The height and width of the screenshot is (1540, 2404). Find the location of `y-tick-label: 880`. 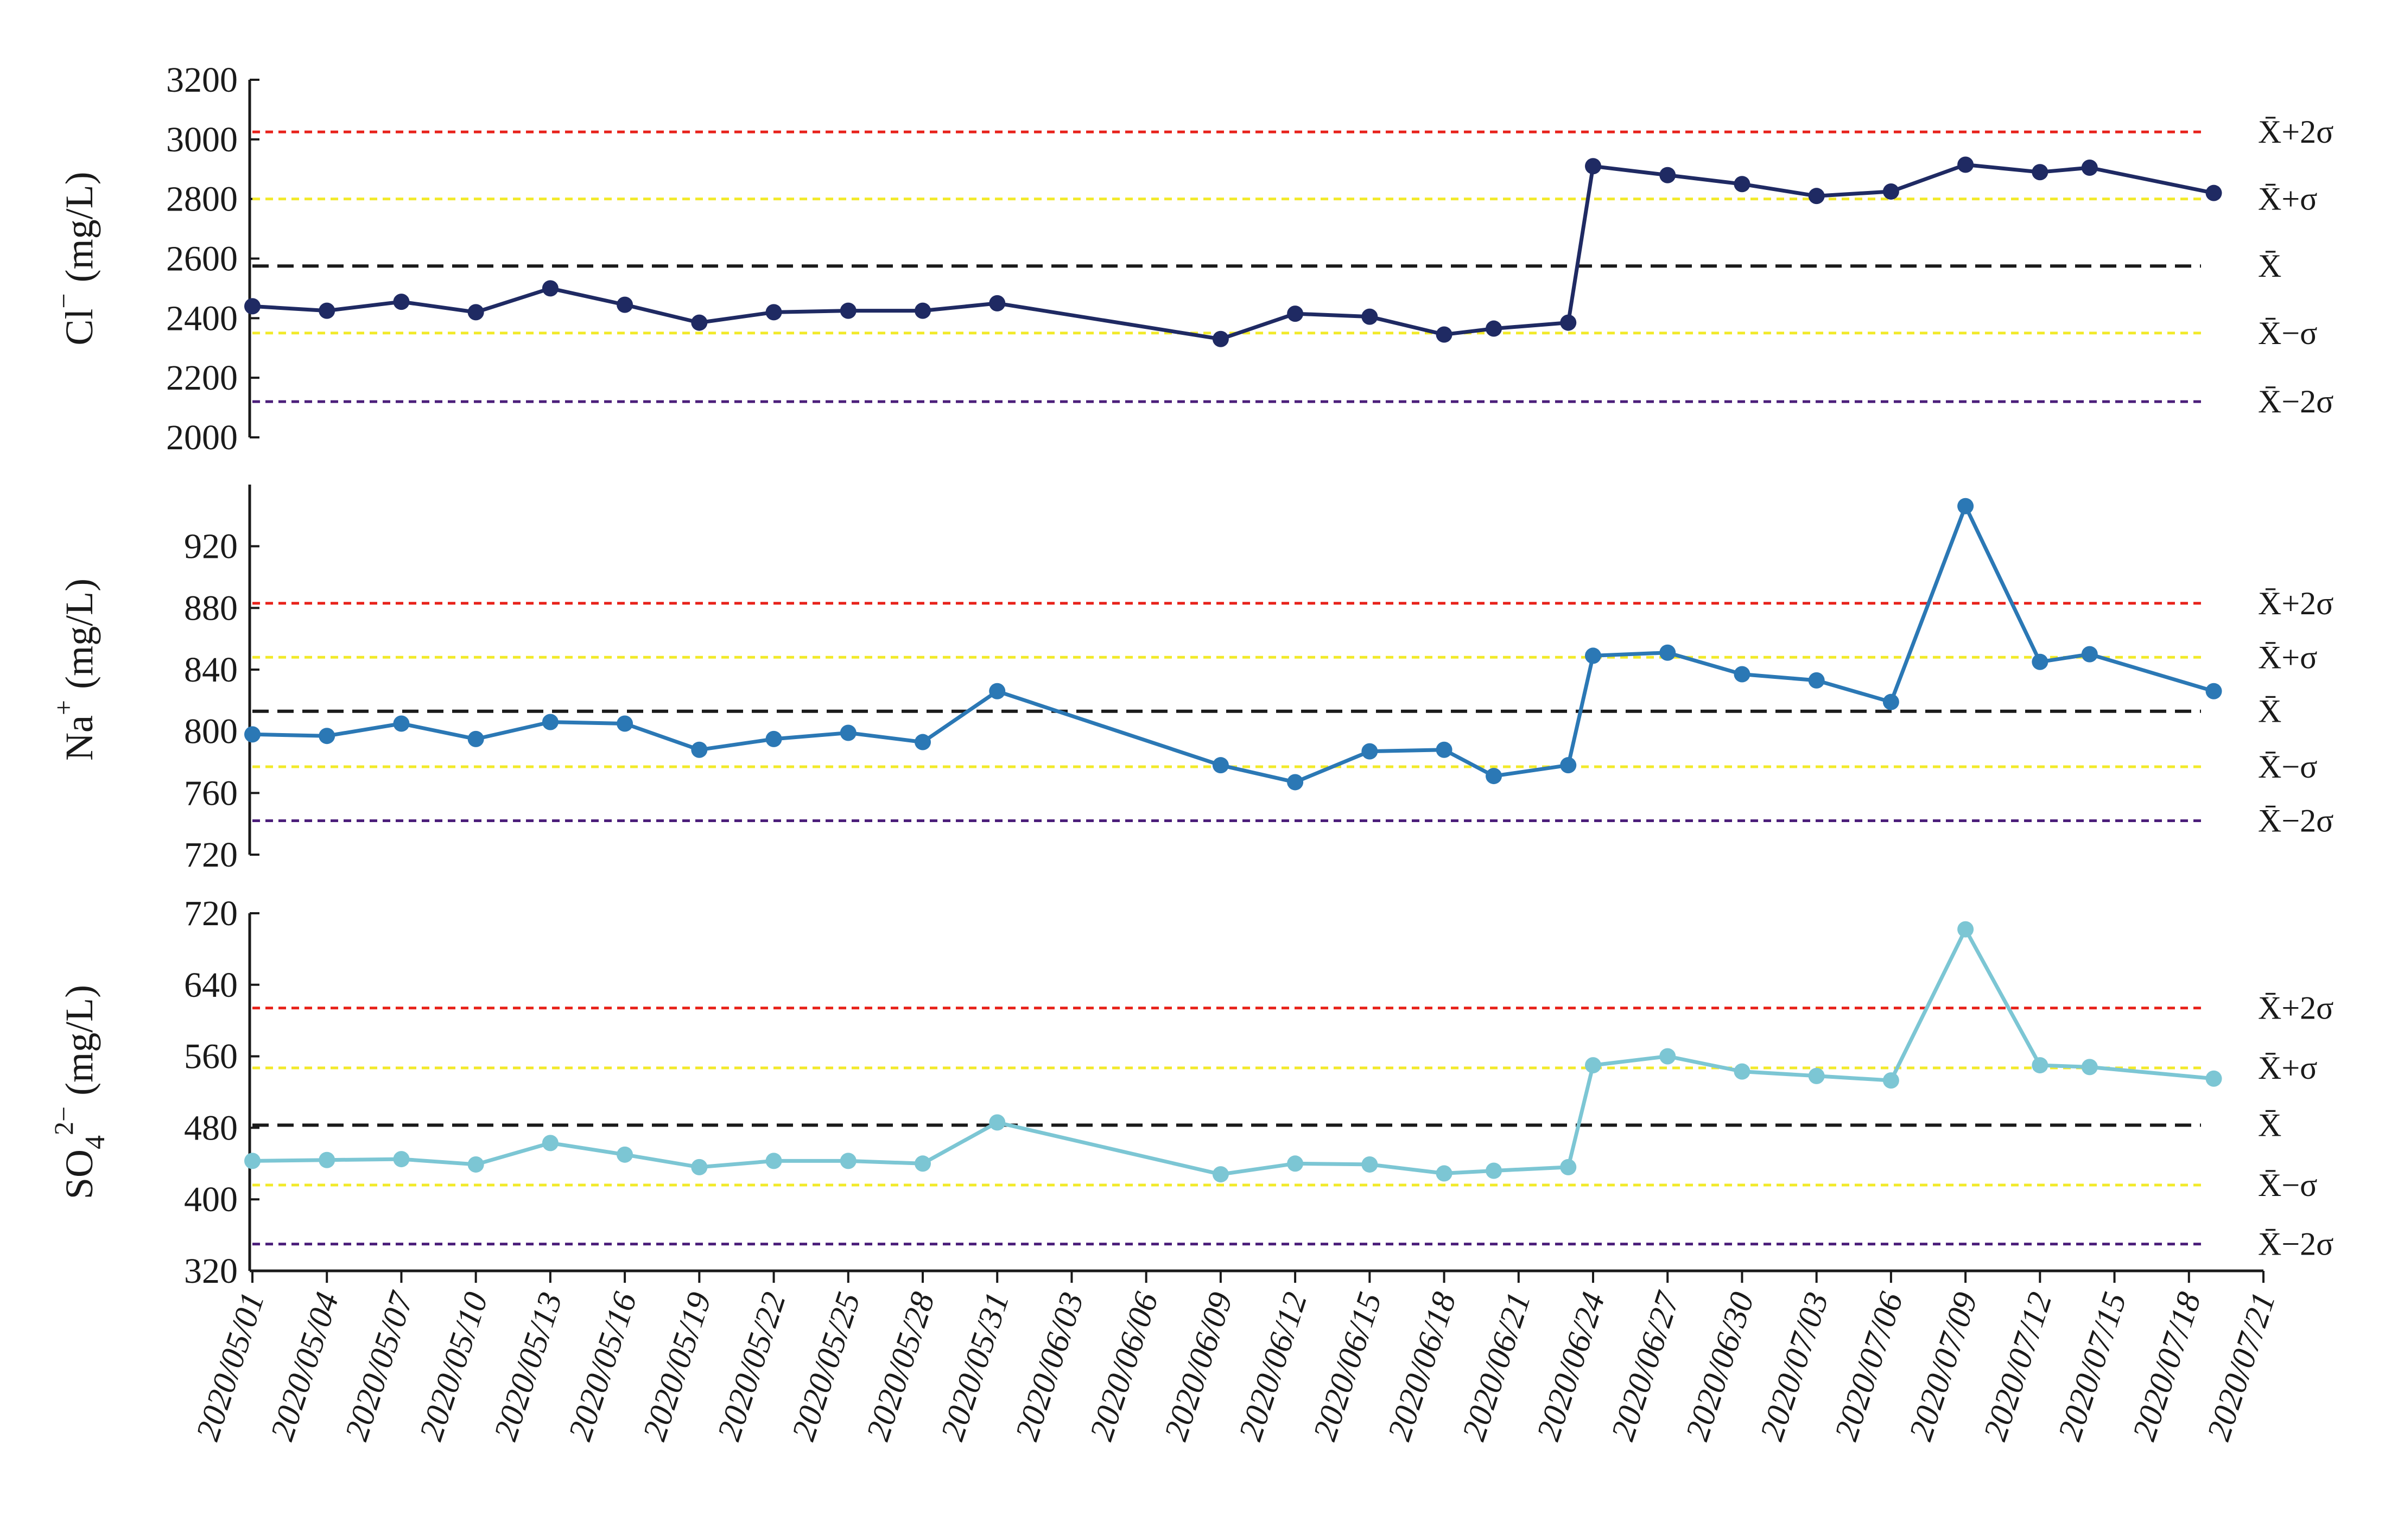

y-tick-label: 880 is located at coordinates (211, 608).